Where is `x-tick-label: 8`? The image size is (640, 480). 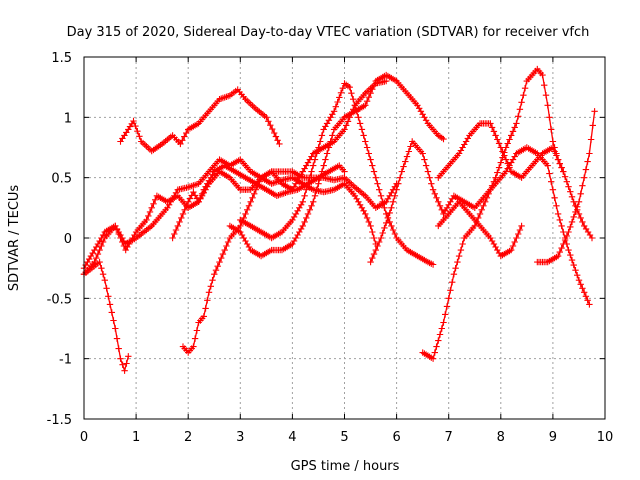 x-tick-label: 8 is located at coordinates (501, 437).